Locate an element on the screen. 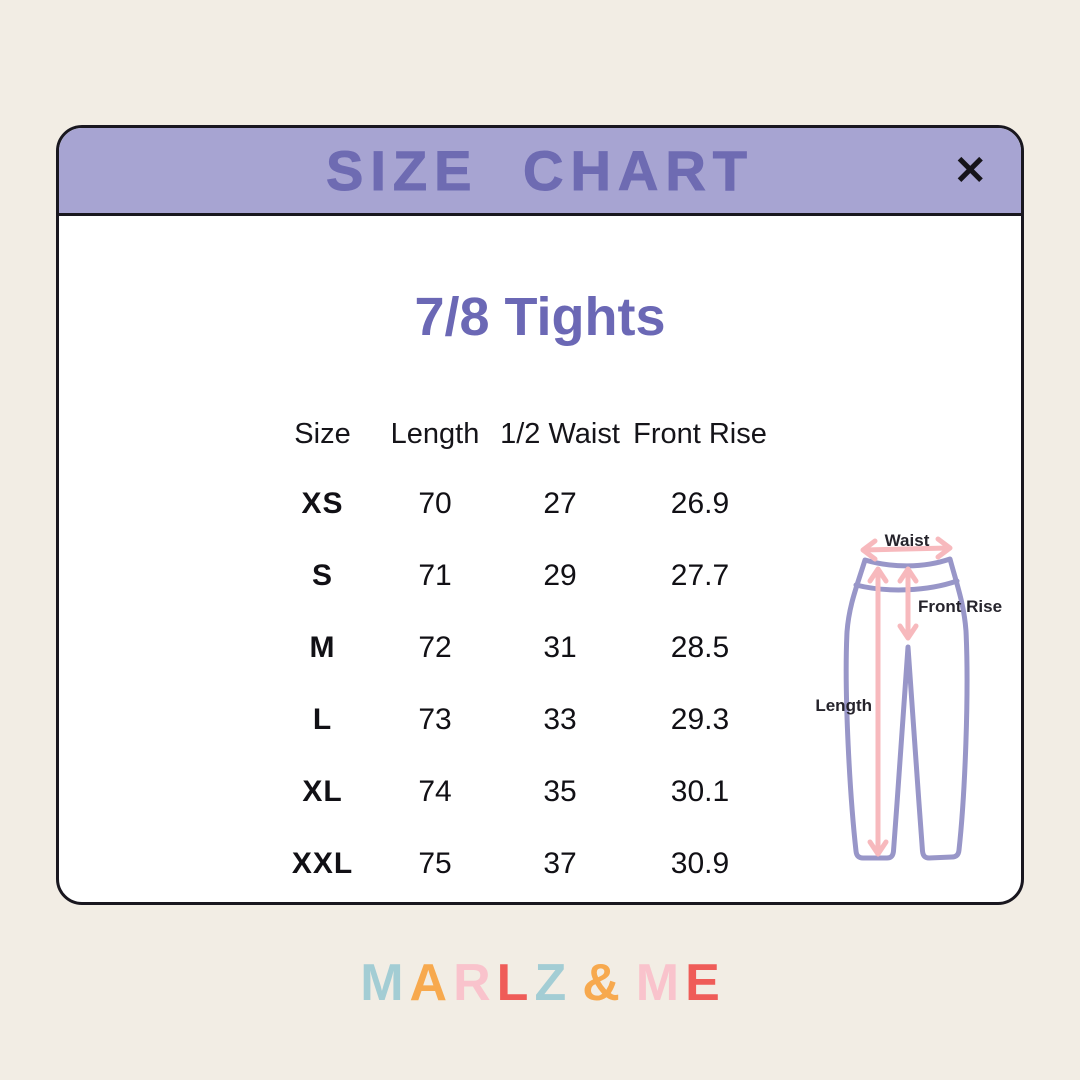  measurement-value: 26.9 is located at coordinates (700, 503).